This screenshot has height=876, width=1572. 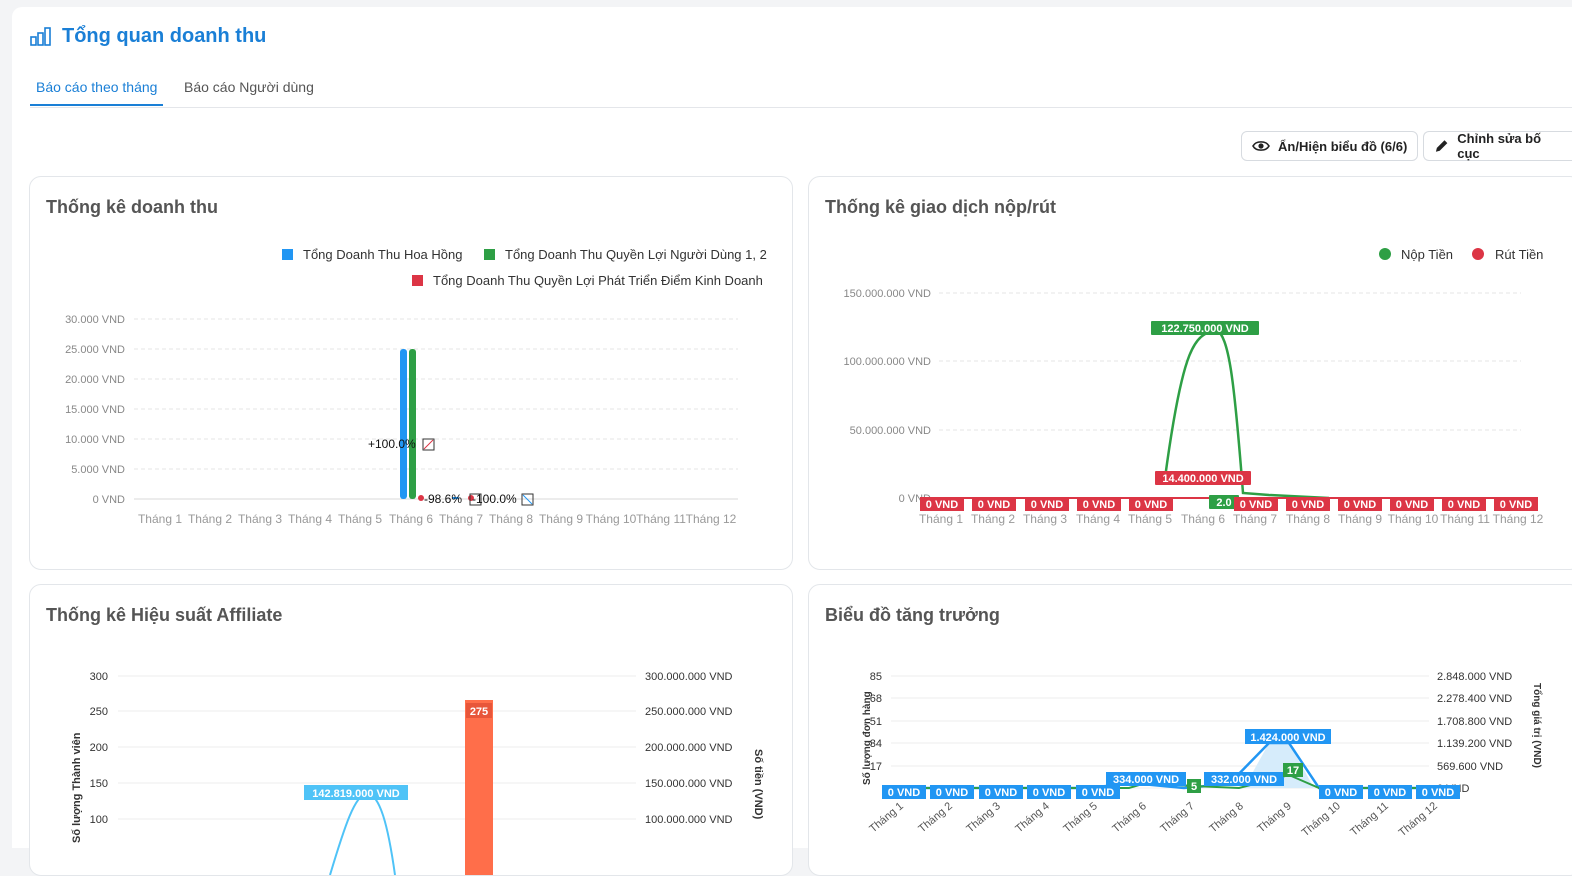 I want to click on y-tick: 10.000 VND, so click(x=95, y=440).